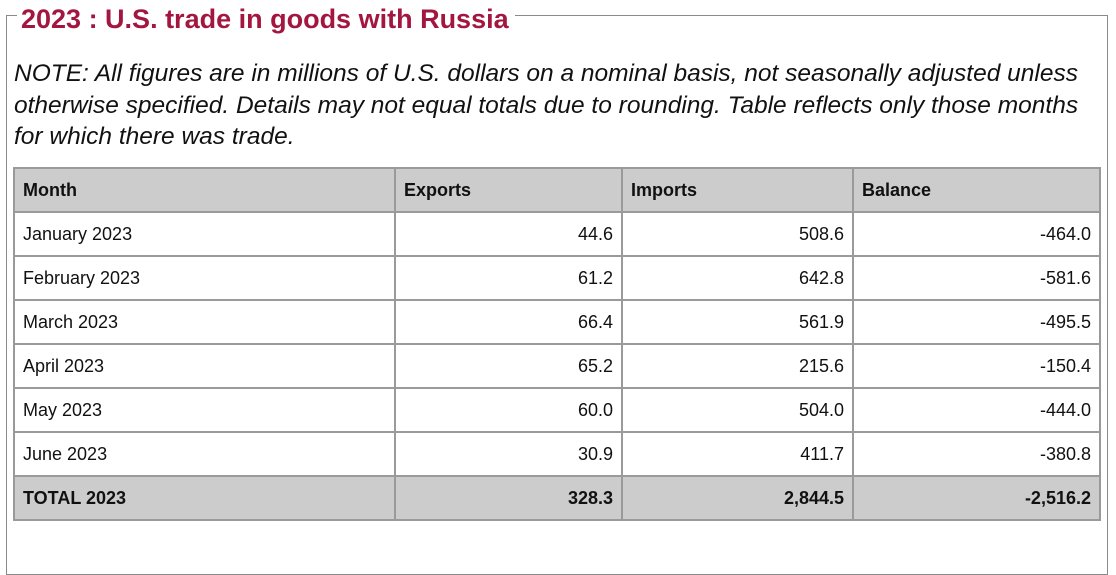  I want to click on table-row: April 2023 65.2 215.6 -150.4, so click(557, 366).